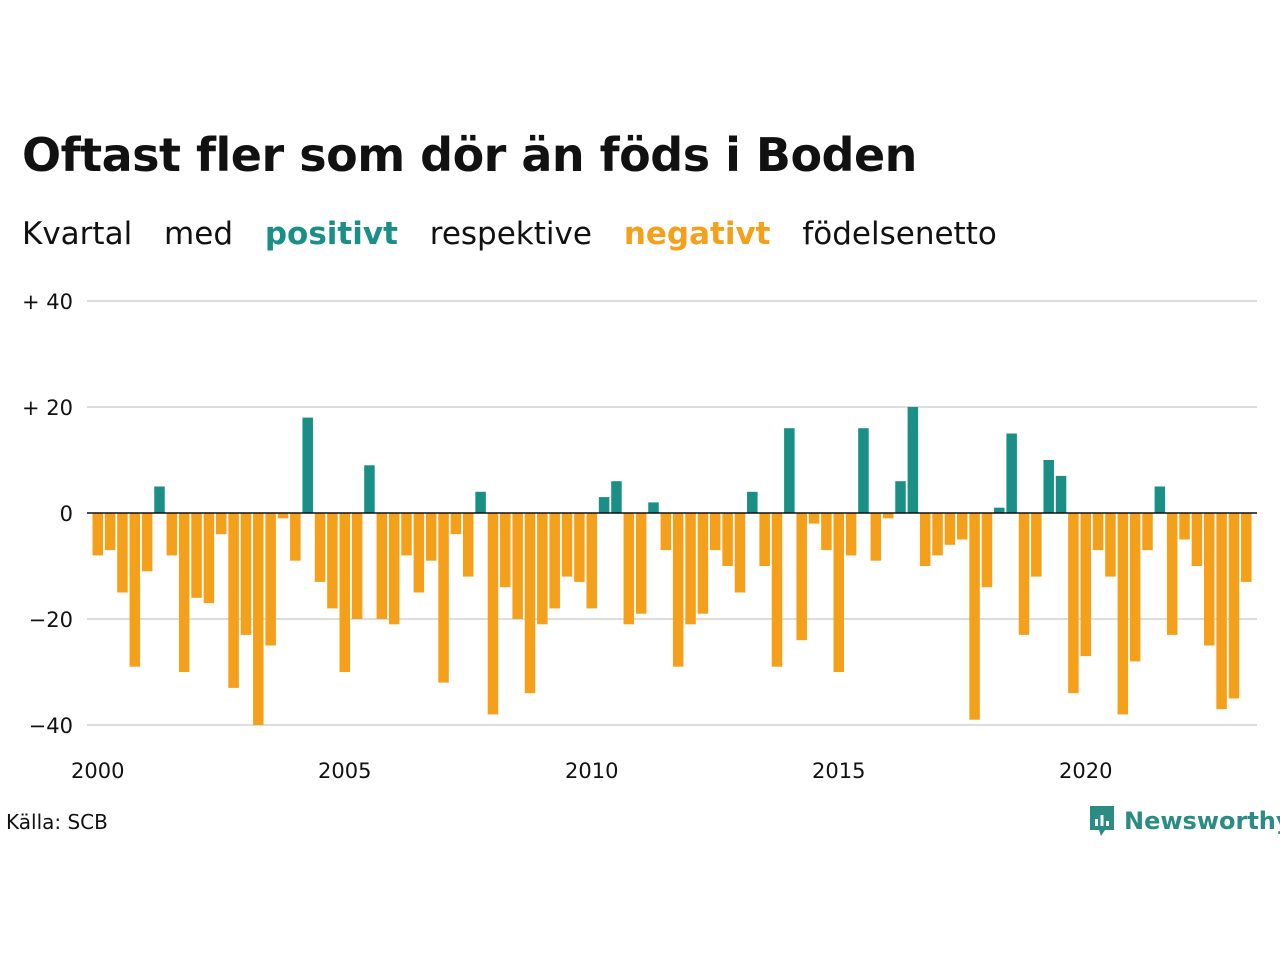  I want to click on y-tick-label: 0, so click(66, 514).